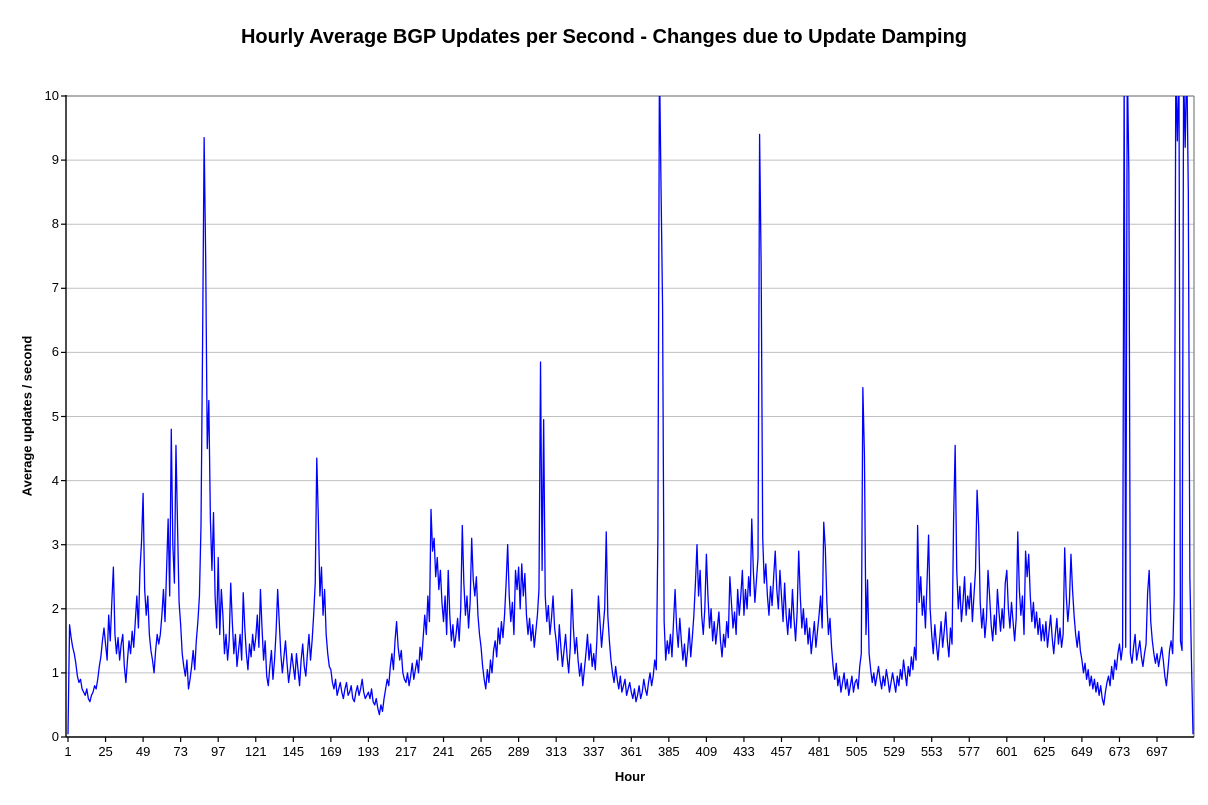 The height and width of the screenshot is (805, 1208). Describe the element at coordinates (255, 751) in the screenshot. I see `x-tick-label-121: 121` at that location.